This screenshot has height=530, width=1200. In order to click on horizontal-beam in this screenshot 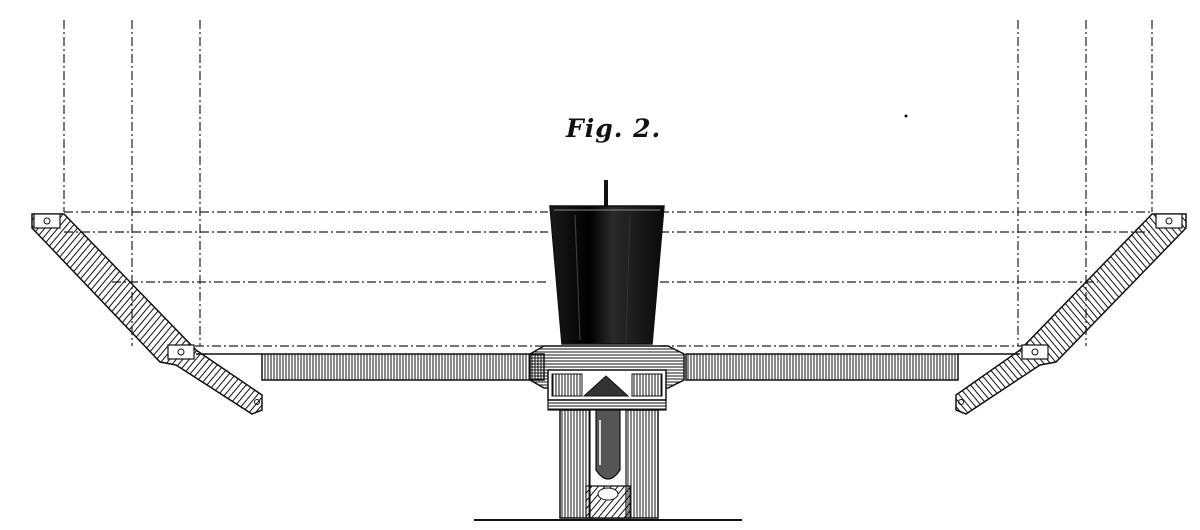, I will do `click(608, 367)`.